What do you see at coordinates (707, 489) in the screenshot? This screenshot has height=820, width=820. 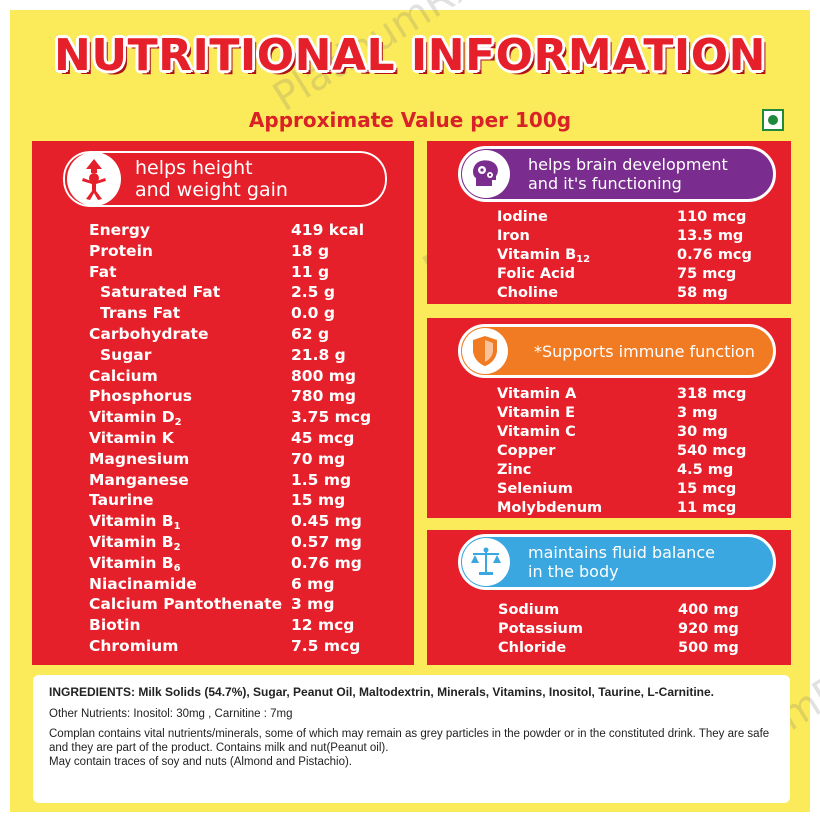 I see `nutrient-value: 15 mcg` at bounding box center [707, 489].